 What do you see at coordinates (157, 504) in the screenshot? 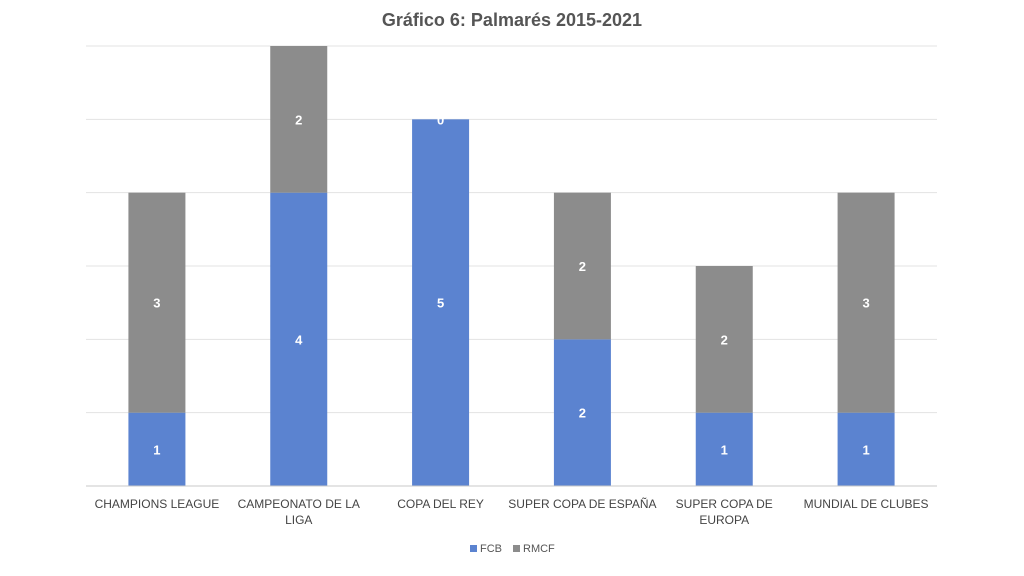
I see `x-tick-label-0: CHAMPIONS LEAGUE` at bounding box center [157, 504].